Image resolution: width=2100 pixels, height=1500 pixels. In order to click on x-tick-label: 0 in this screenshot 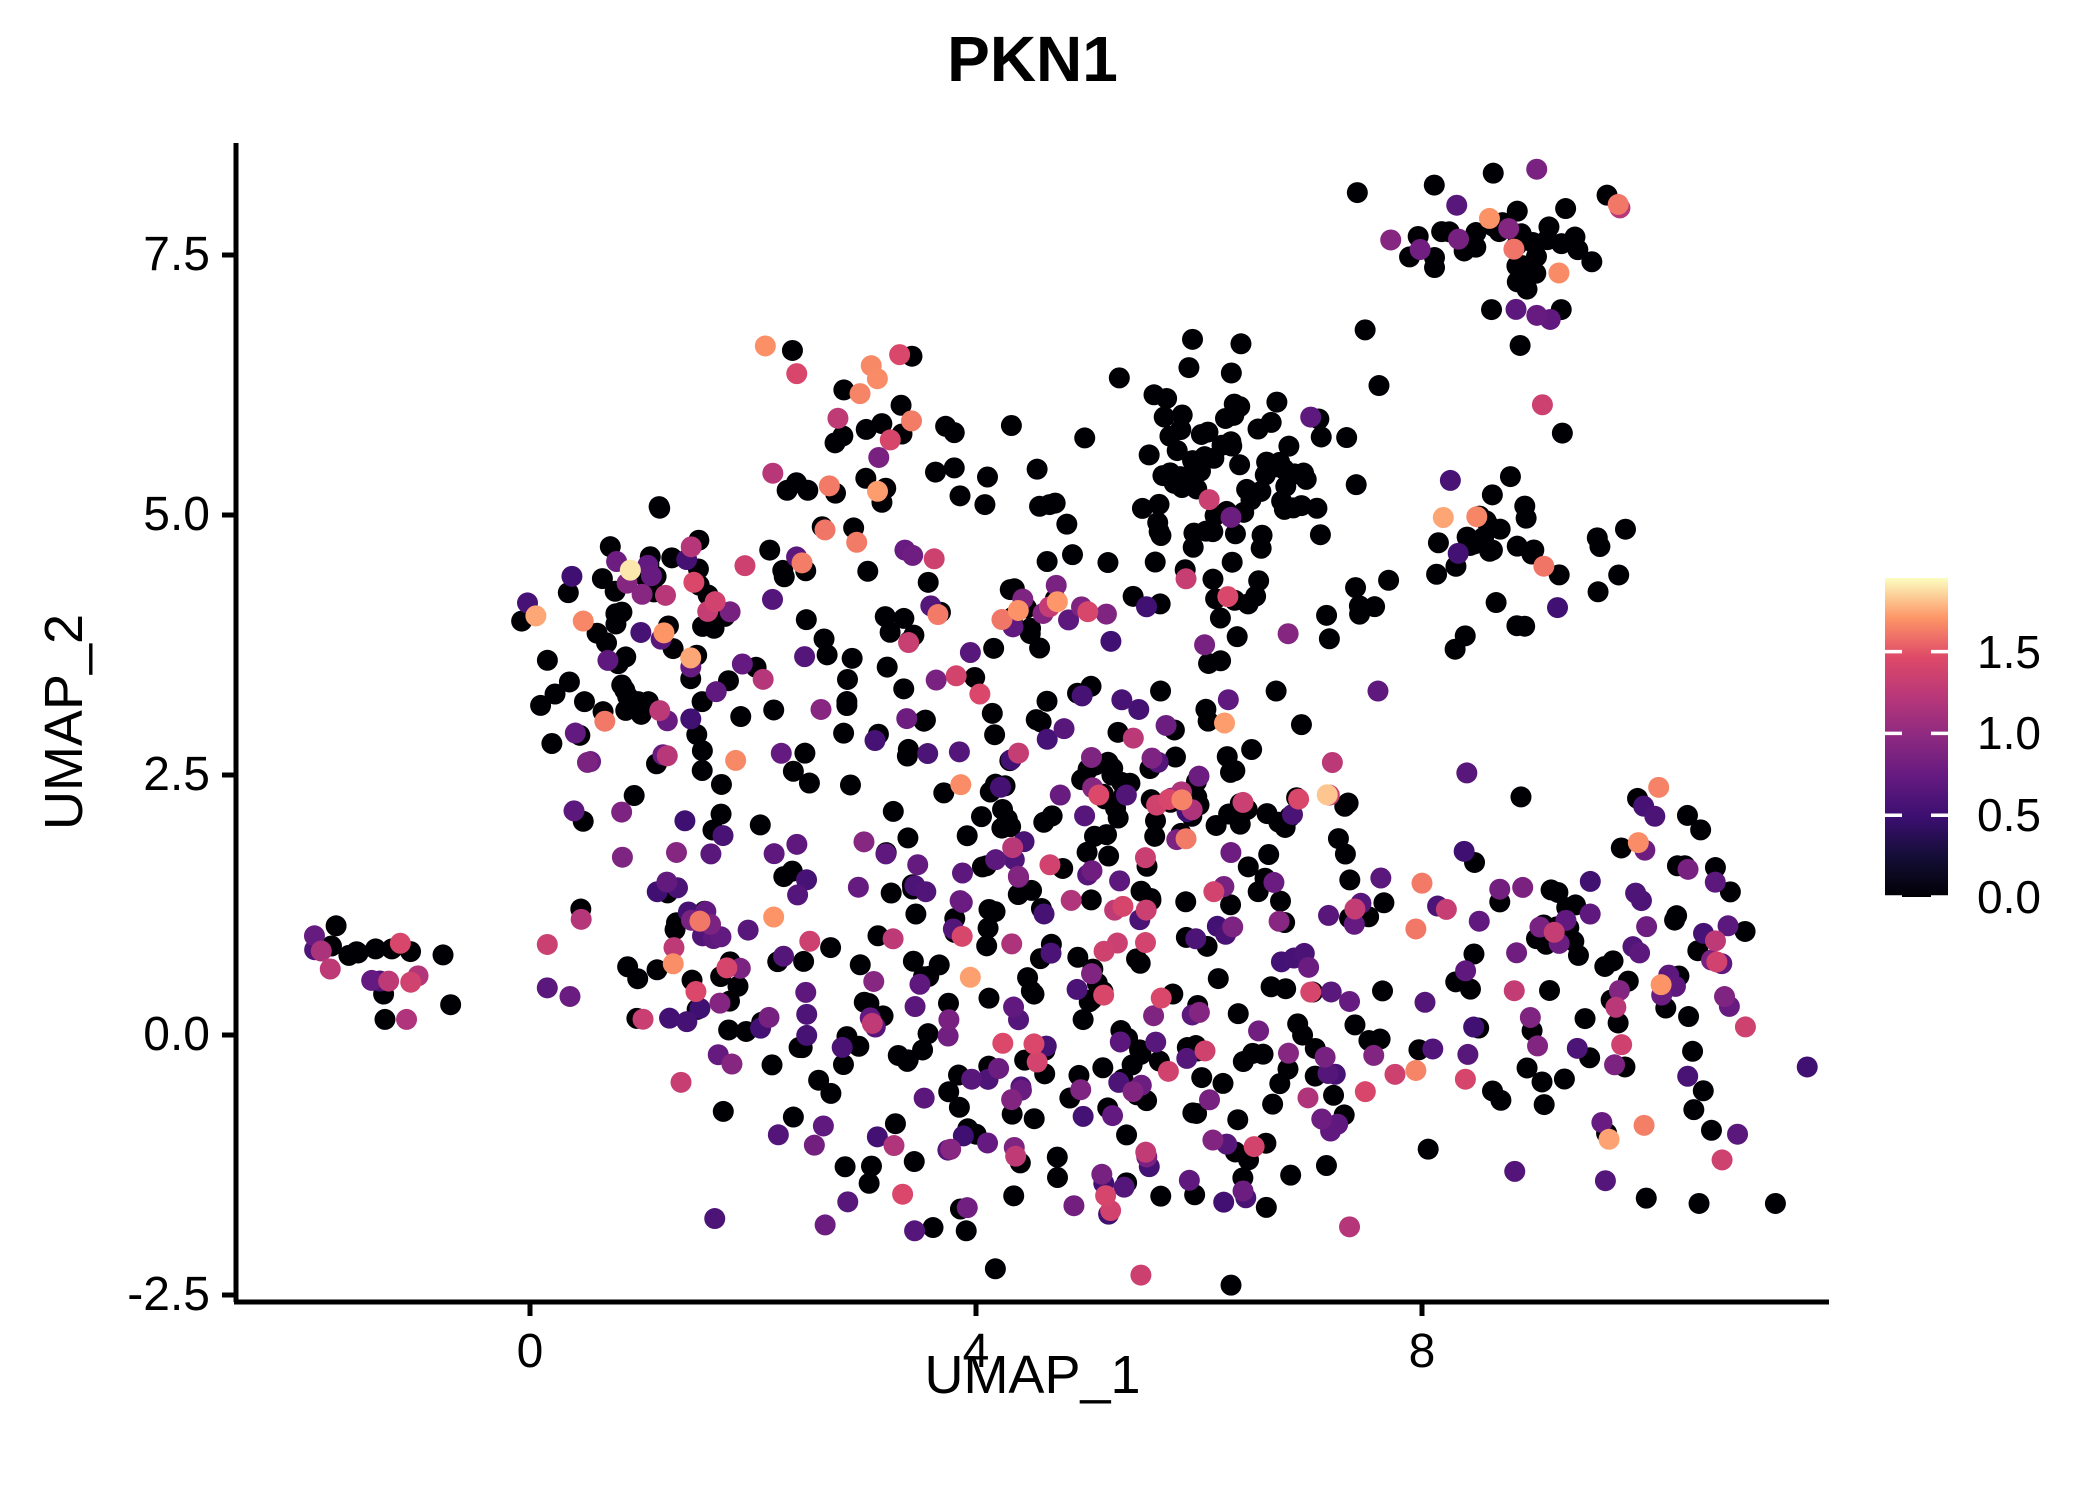, I will do `click(530, 1351)`.